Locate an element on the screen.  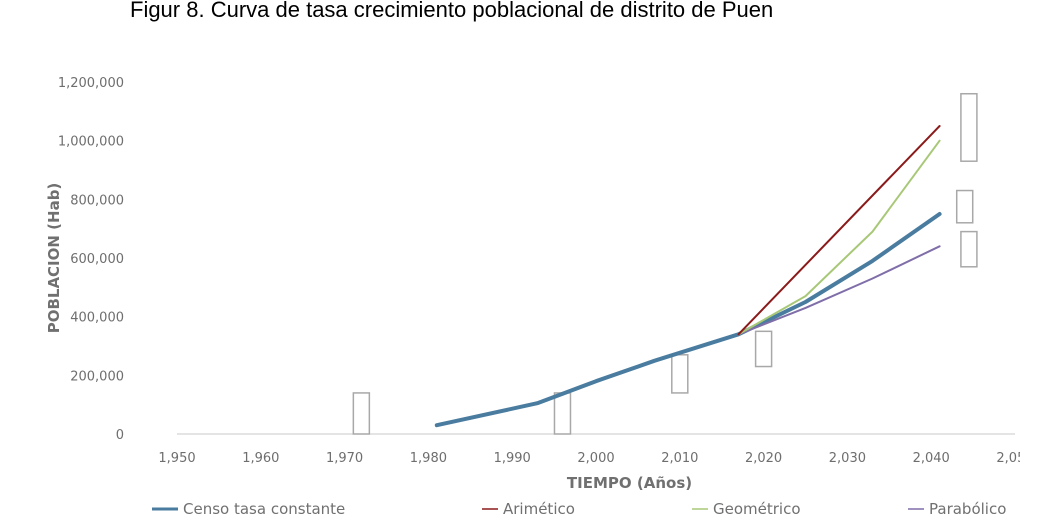
y-tick-label: 1,200,000 is located at coordinates (91, 83).